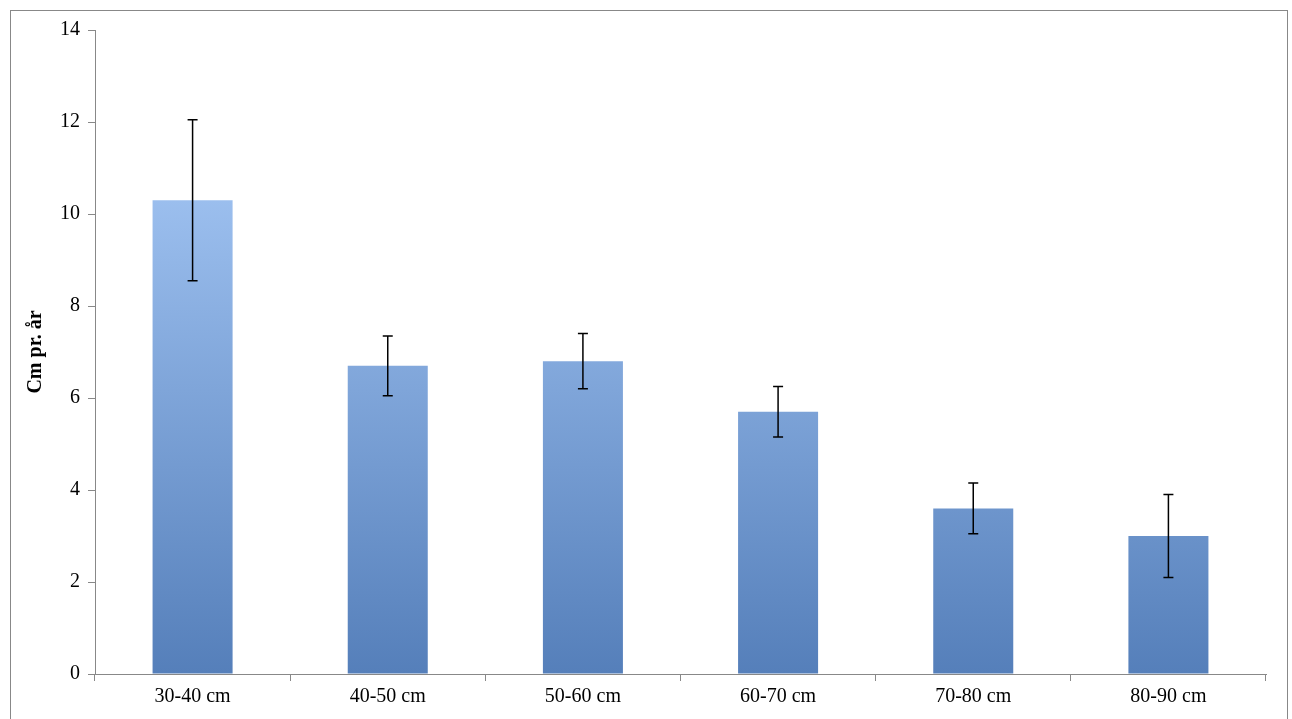 The image size is (1292, 719). What do you see at coordinates (583, 695) in the screenshot?
I see `x-tick-label: 50-60 cm` at bounding box center [583, 695].